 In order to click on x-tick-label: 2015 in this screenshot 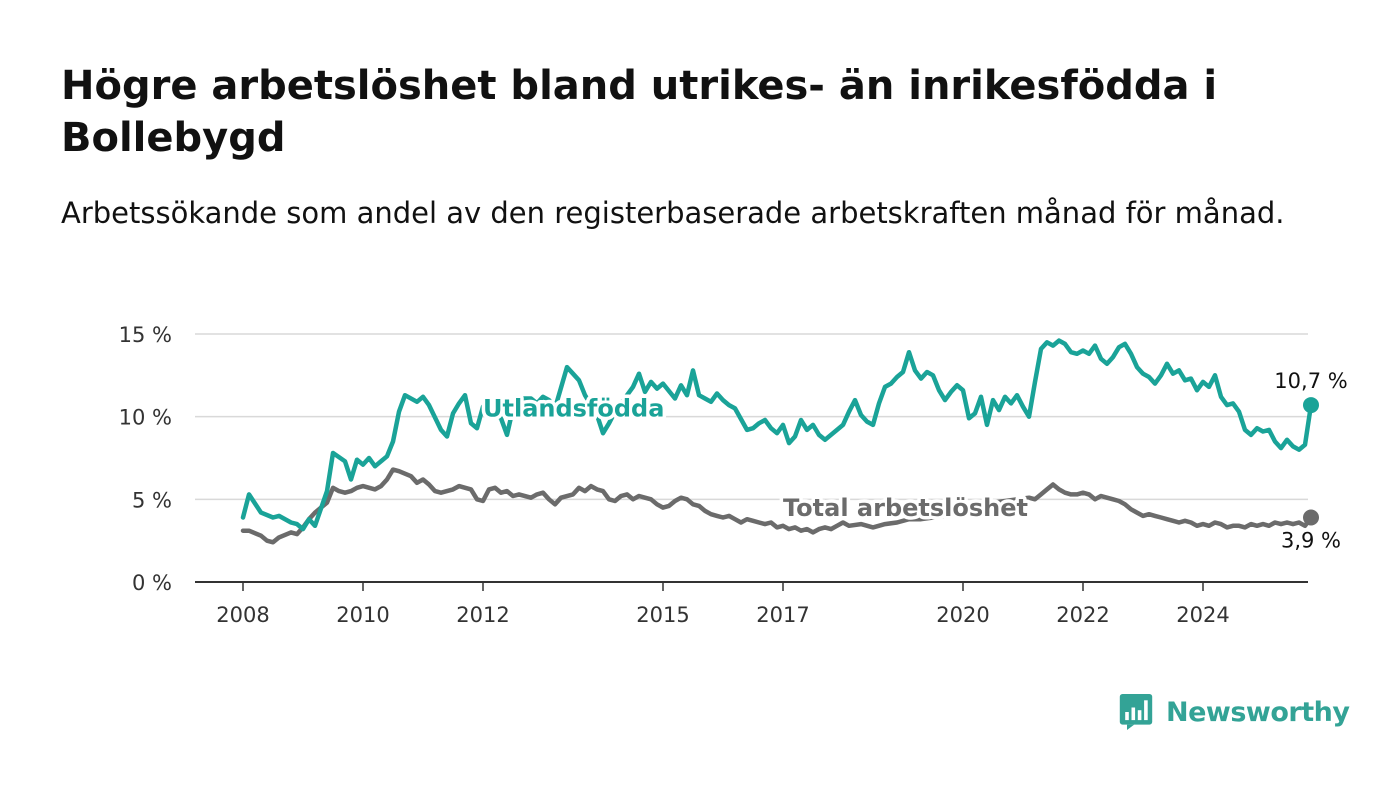, I will do `click(662, 615)`.